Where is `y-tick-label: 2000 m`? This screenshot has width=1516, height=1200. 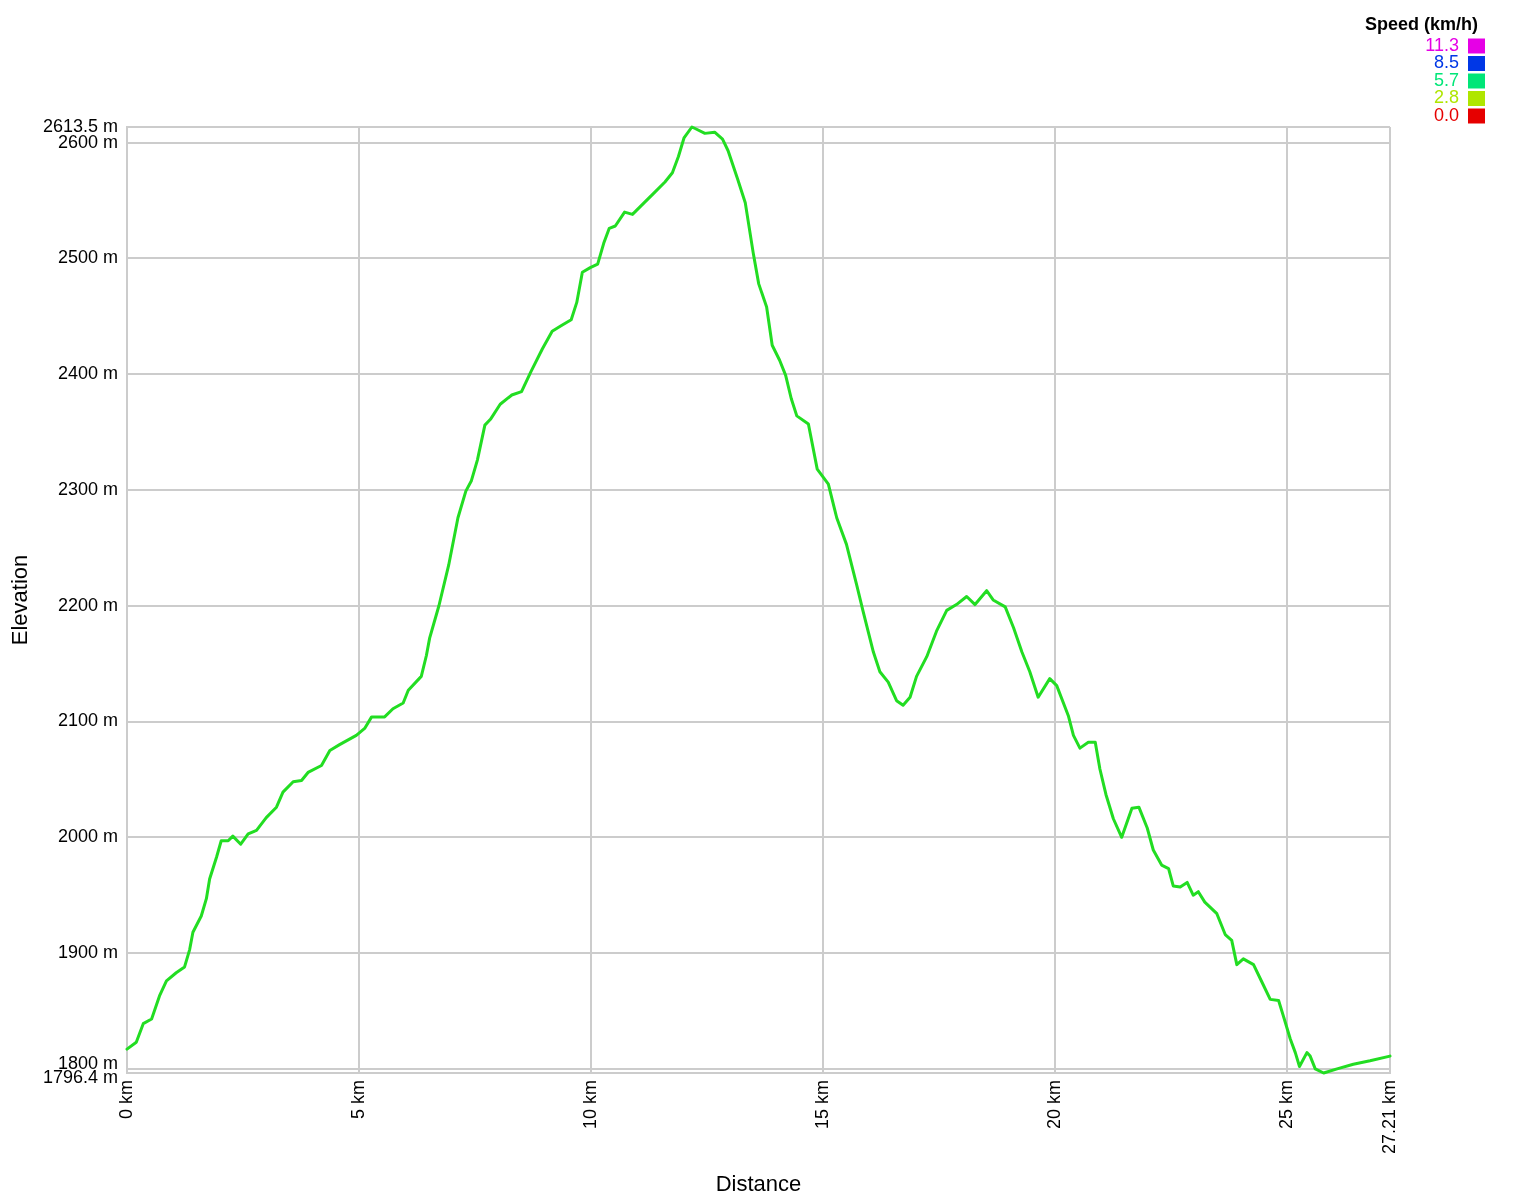
y-tick-label: 2000 m is located at coordinates (87, 836).